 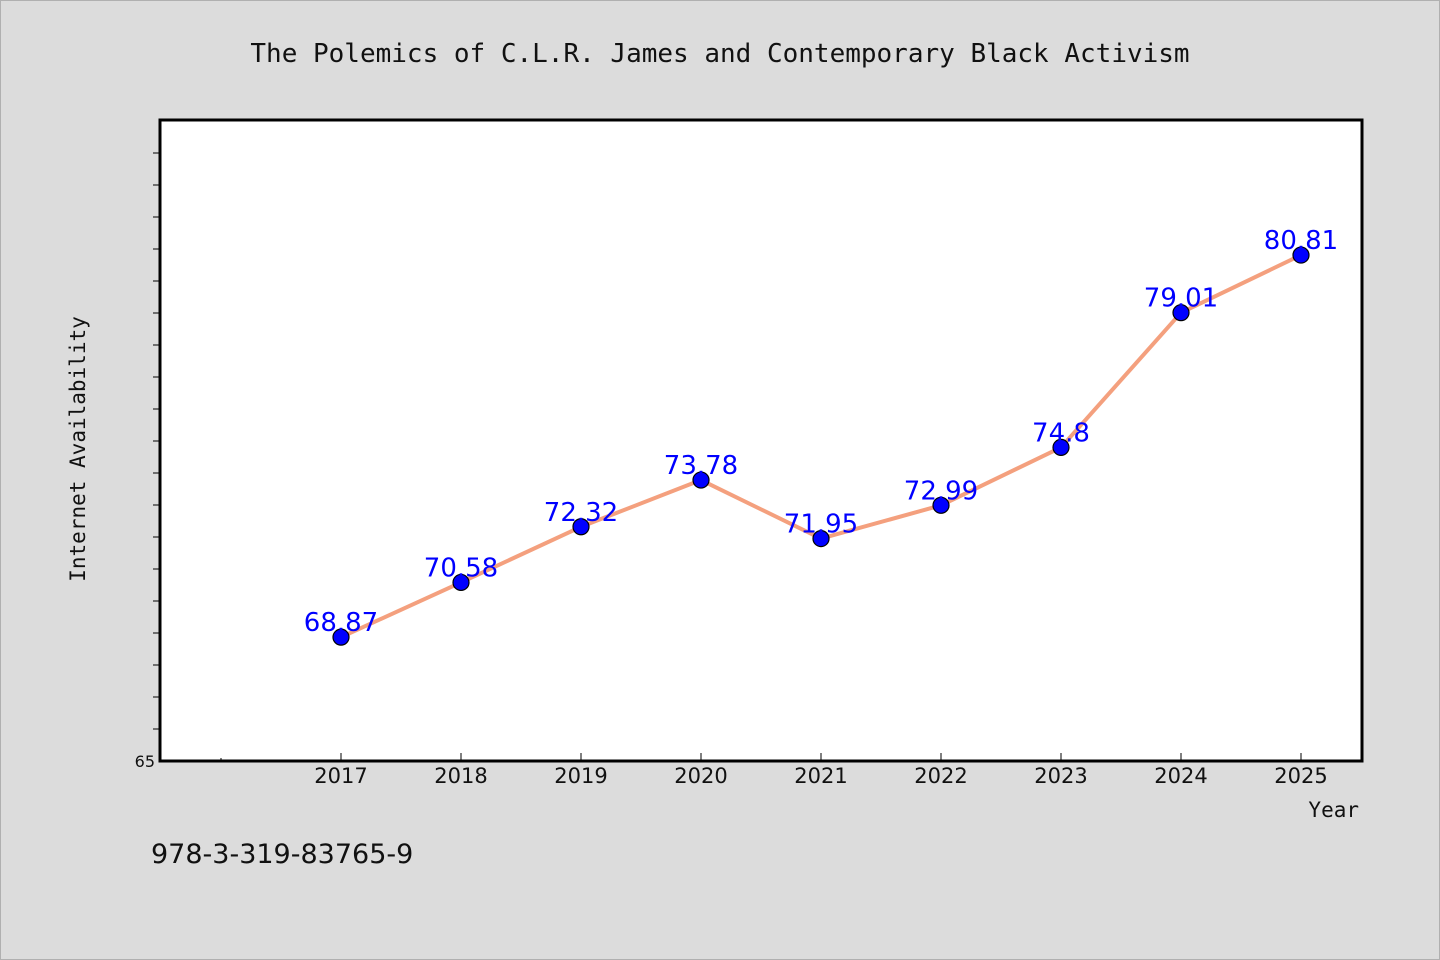 What do you see at coordinates (78, 449) in the screenshot?
I see `y-axis-title: Internet Availability` at bounding box center [78, 449].